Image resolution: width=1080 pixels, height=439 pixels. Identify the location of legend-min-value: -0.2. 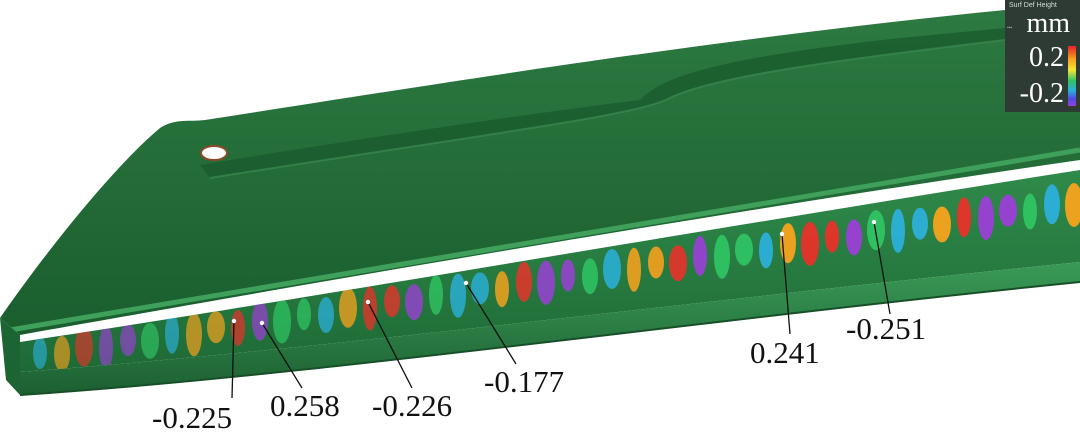
(1041, 93).